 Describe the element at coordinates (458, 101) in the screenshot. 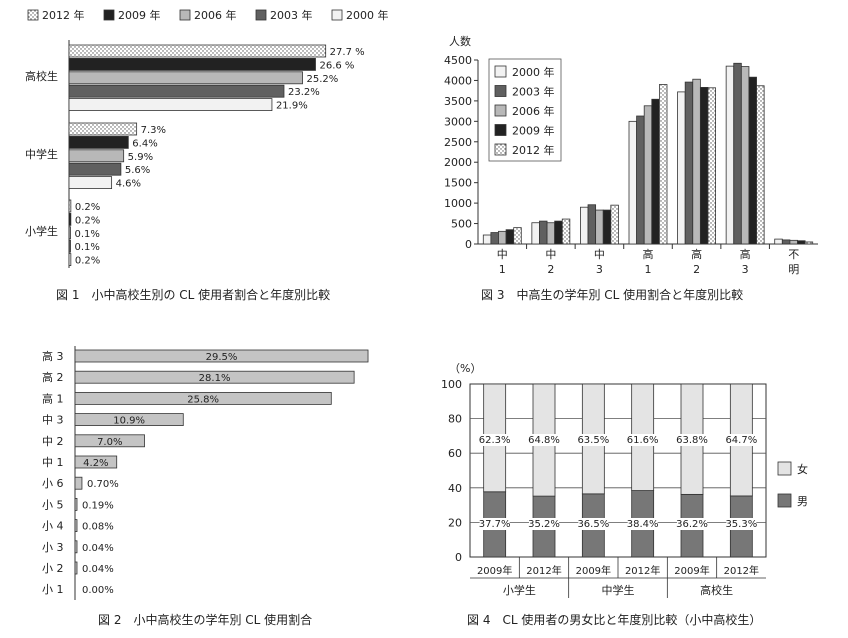

I see `fig3-y-tick-label: 3500` at that location.